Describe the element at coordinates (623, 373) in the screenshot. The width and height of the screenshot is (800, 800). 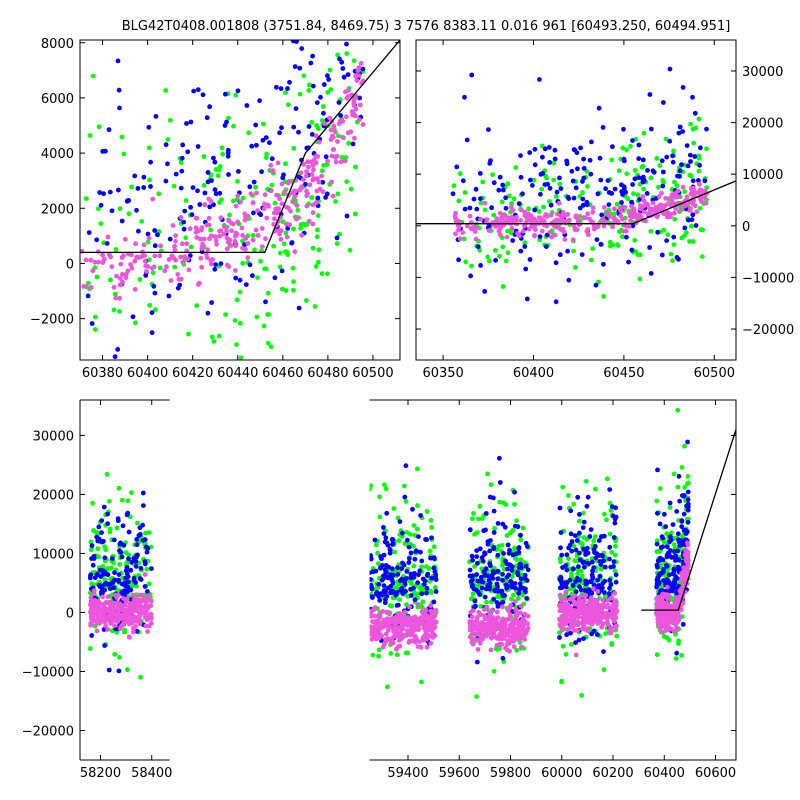
I see `x-tick-label: 60450` at that location.